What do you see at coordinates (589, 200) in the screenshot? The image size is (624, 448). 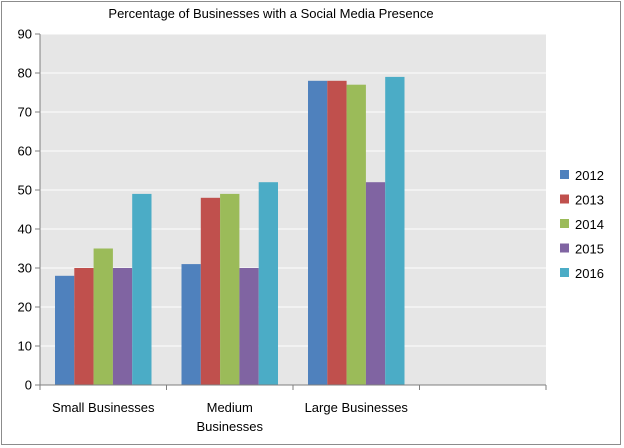 I see `legend-label-2013: 2013` at bounding box center [589, 200].